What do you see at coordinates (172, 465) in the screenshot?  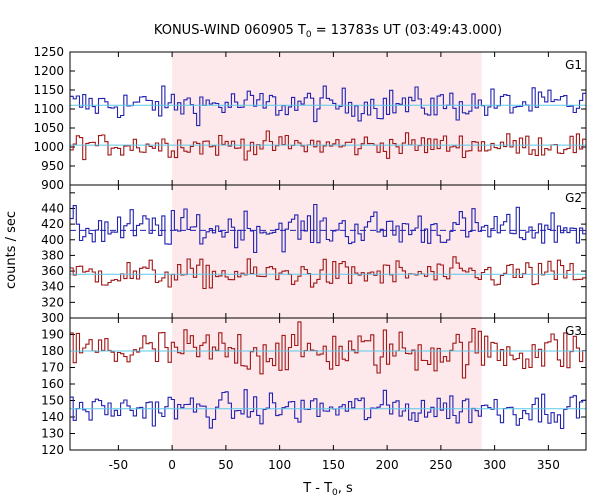 I see `x-tick-label: 0` at bounding box center [172, 465].